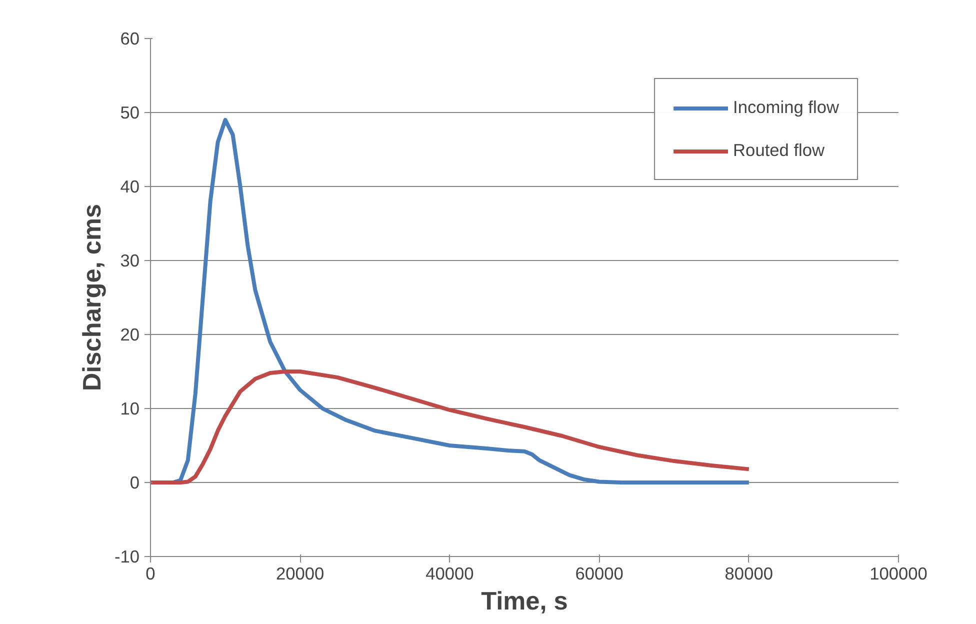 The image size is (976, 624). What do you see at coordinates (127, 556) in the screenshot?
I see `y-tick-label: -10` at bounding box center [127, 556].